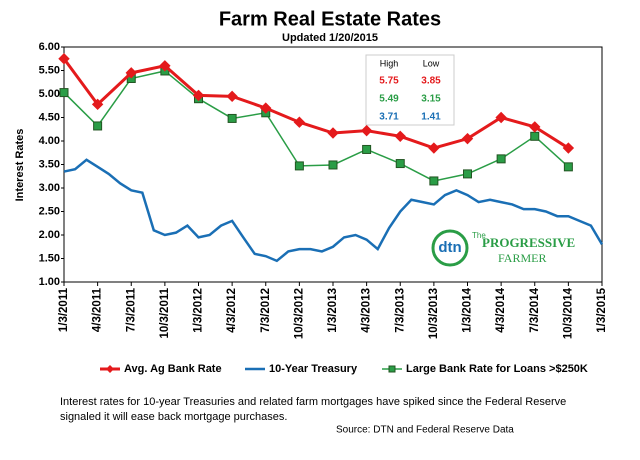  What do you see at coordinates (131, 309) in the screenshot?
I see `x-tick-label: 7/3/2011` at bounding box center [131, 309].